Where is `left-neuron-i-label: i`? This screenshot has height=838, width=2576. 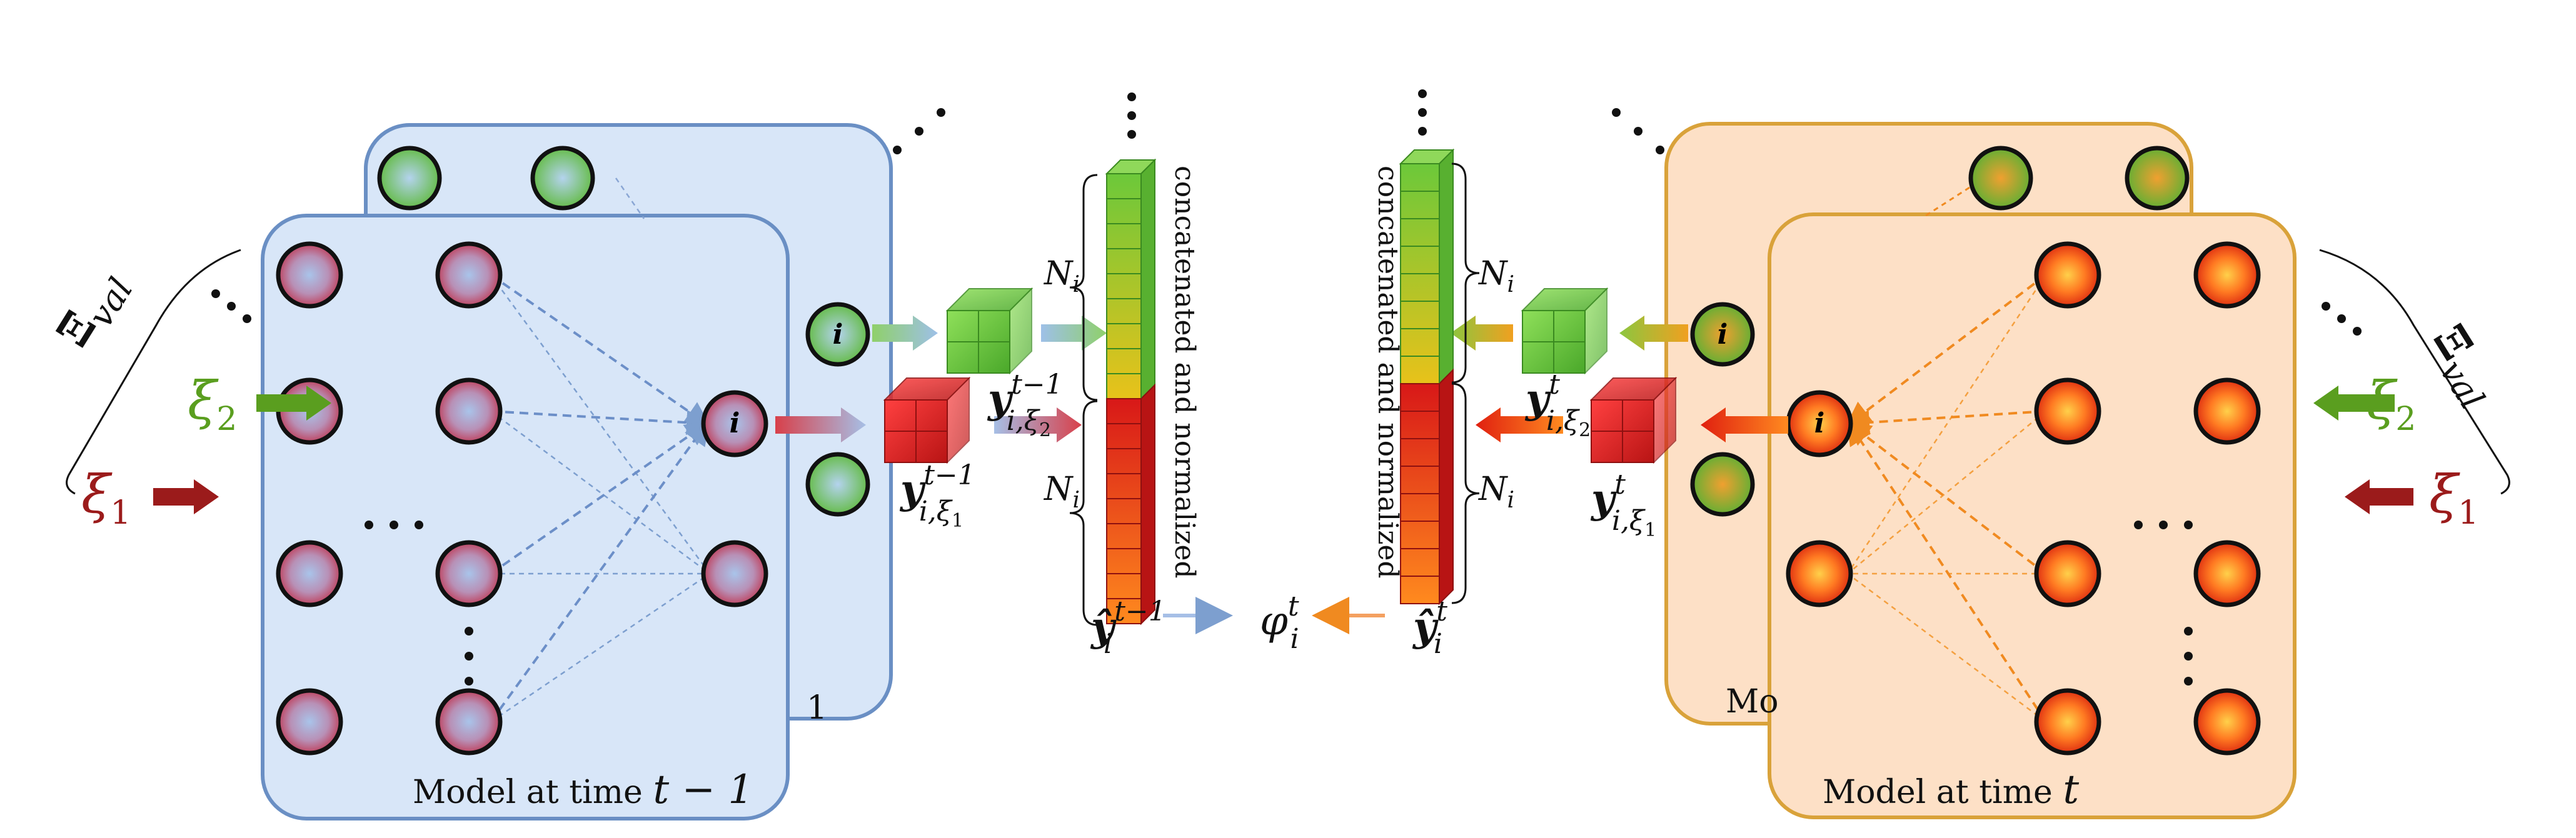 left-neuron-i-label: i is located at coordinates (735, 423).